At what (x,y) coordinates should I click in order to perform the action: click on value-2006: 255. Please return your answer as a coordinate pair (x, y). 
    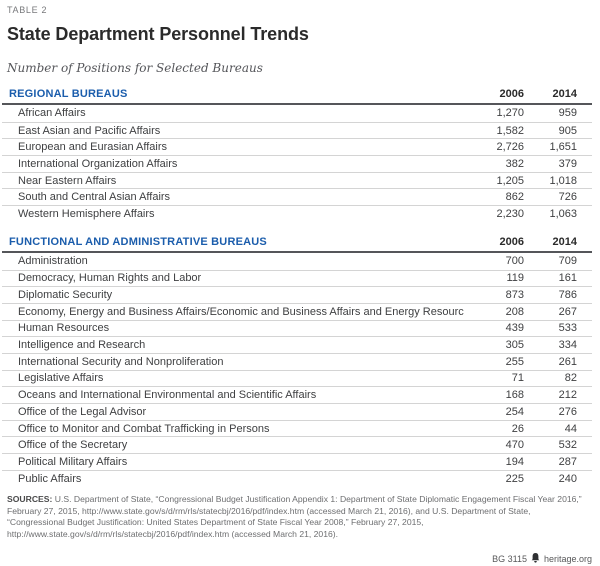
    Looking at the image, I should click on (514, 361).